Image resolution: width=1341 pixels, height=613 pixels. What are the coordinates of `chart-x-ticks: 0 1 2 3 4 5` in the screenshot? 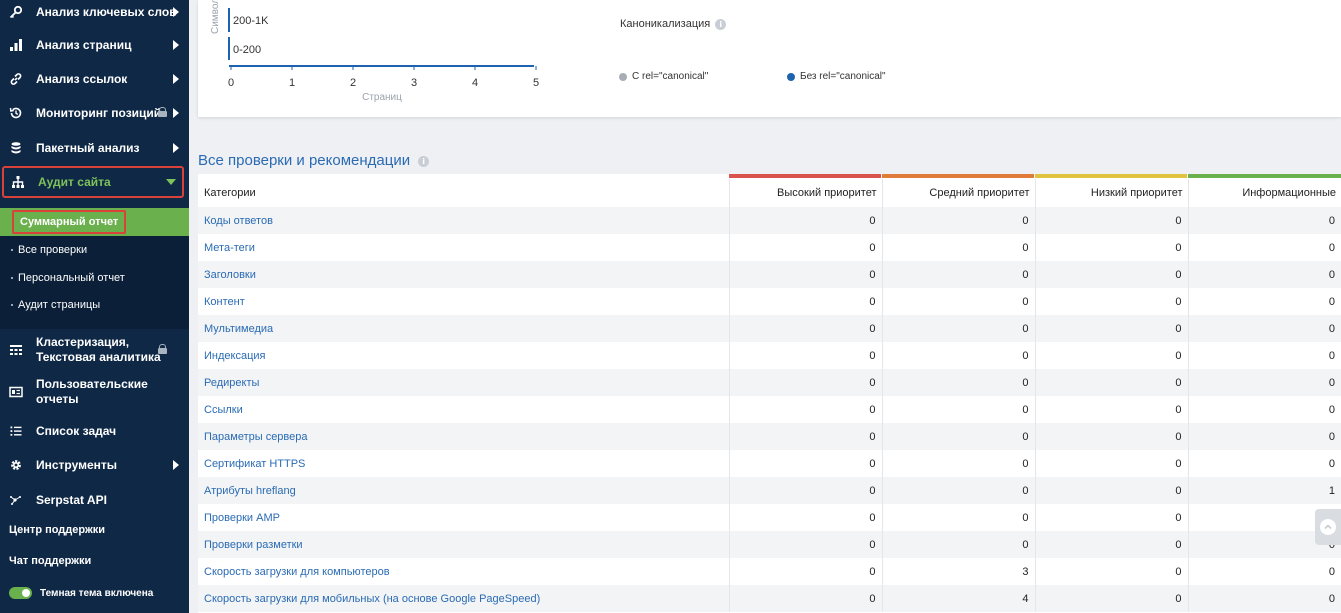 It's located at (383, 77).